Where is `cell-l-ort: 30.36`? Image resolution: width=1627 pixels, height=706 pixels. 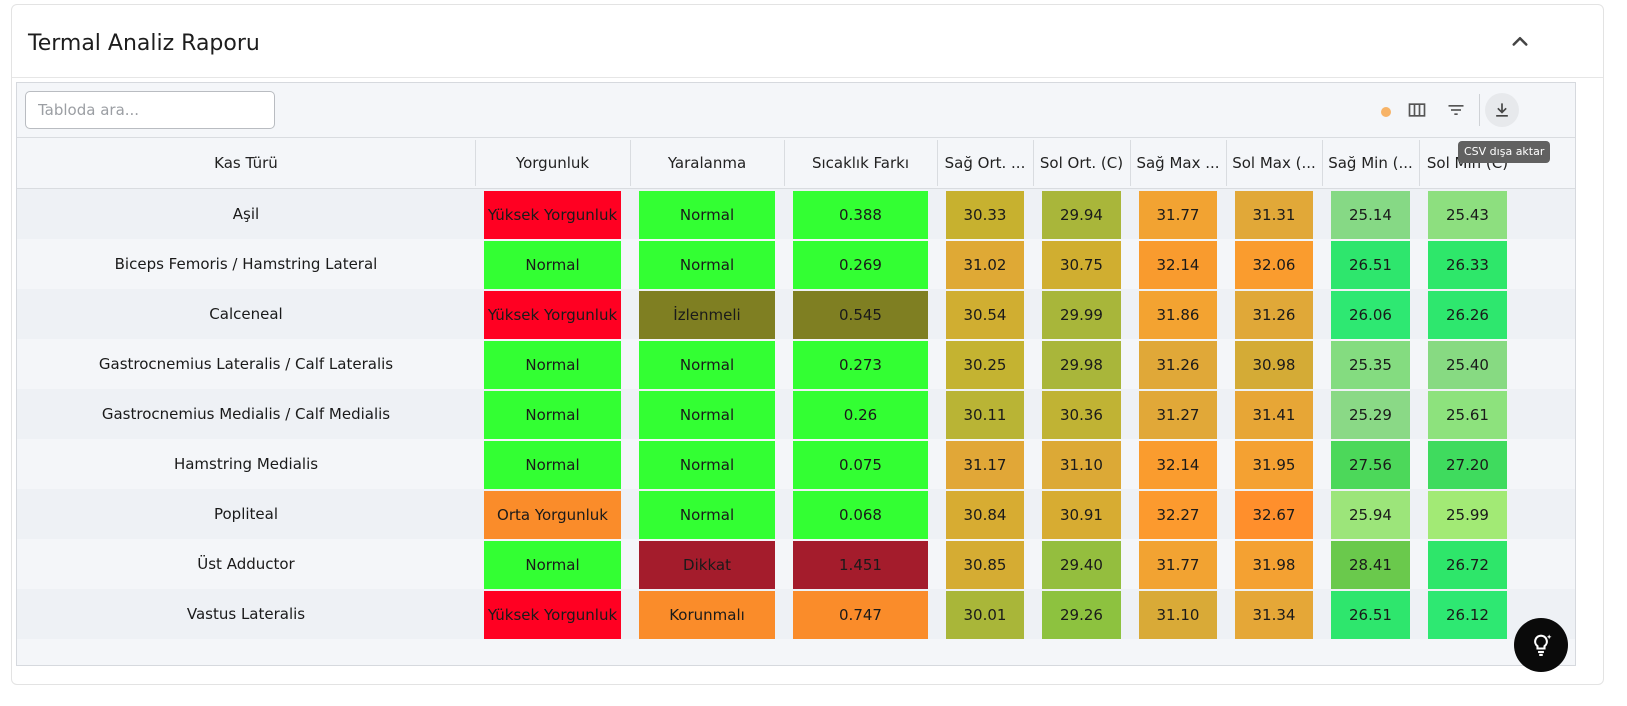
cell-l-ort: 30.36 is located at coordinates (1081, 415).